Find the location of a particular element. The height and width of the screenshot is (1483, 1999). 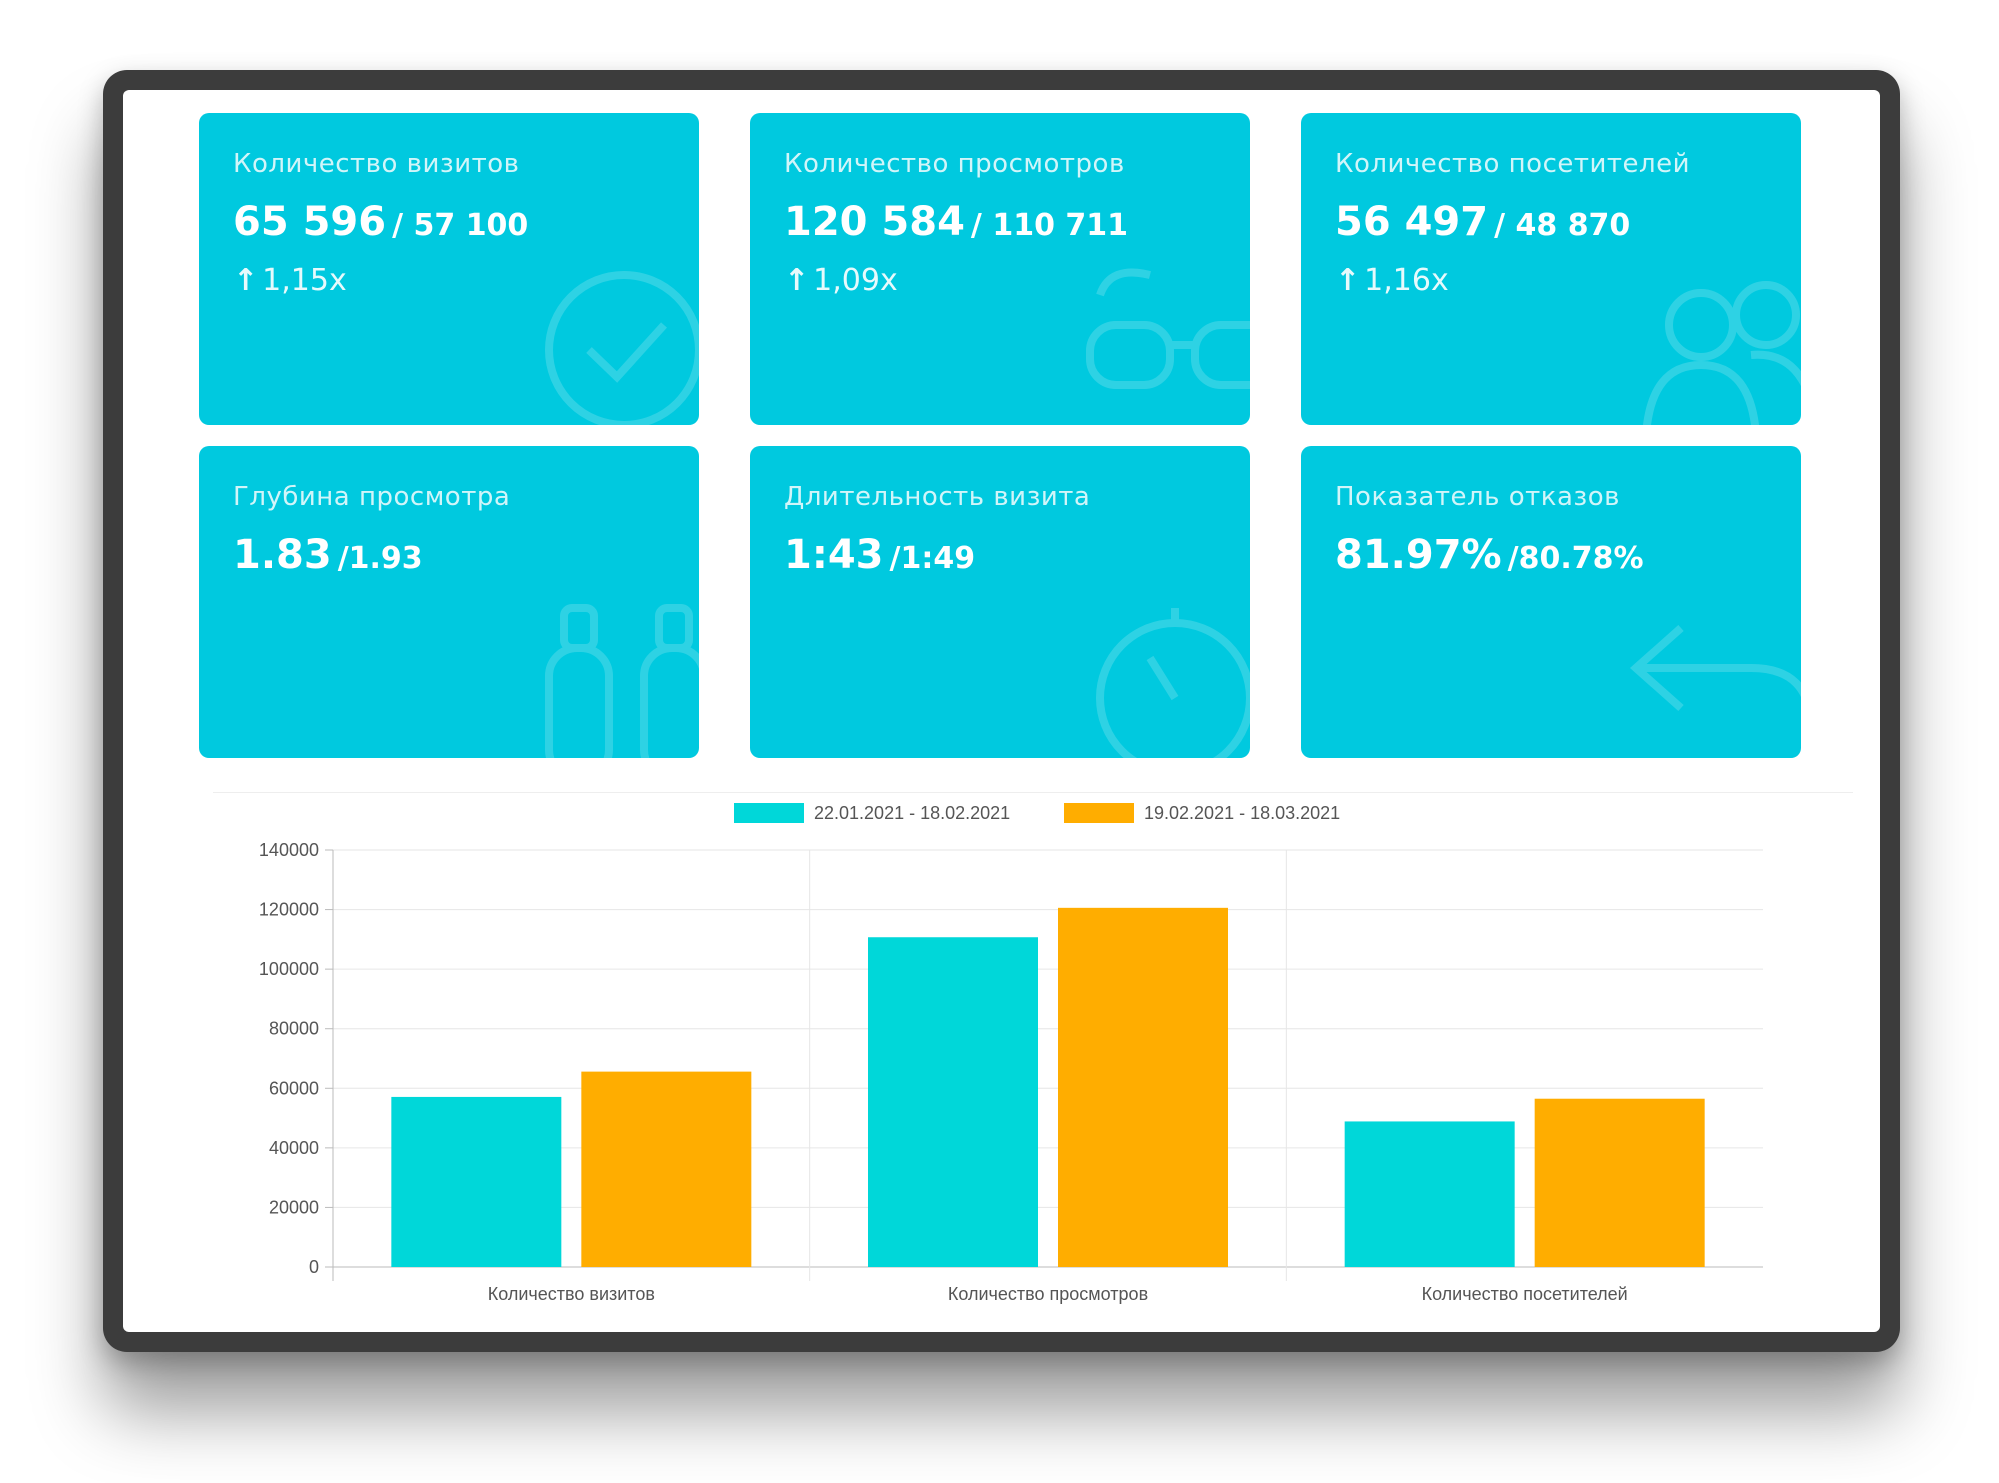

card-current-value: 1:43 is located at coordinates (834, 555).